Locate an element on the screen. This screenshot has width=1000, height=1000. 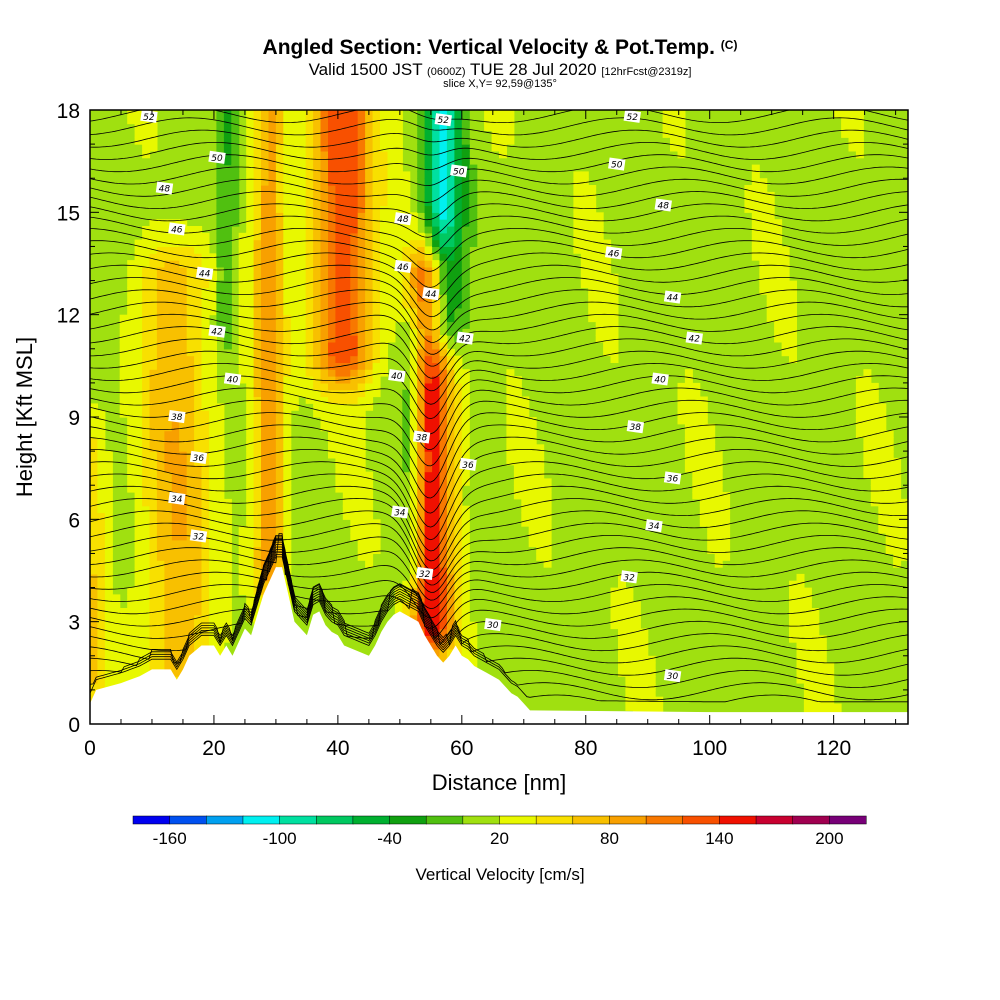
svg-text: 50 is located at coordinates (617, 166).